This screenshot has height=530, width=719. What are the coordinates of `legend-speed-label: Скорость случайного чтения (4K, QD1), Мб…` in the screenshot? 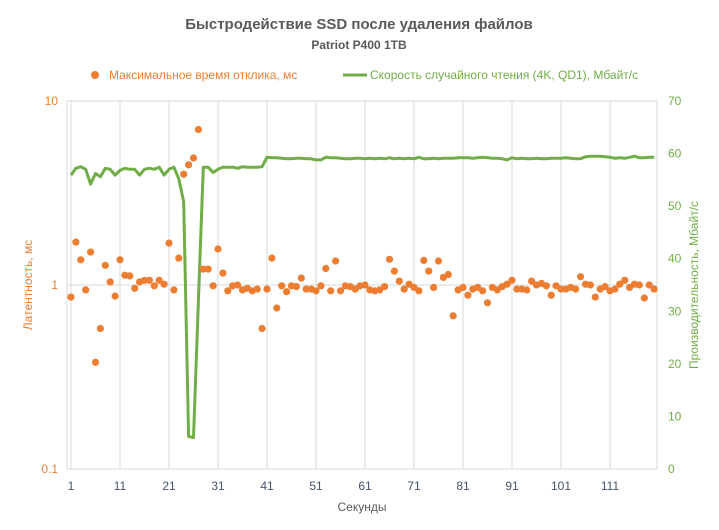 It's located at (504, 75).